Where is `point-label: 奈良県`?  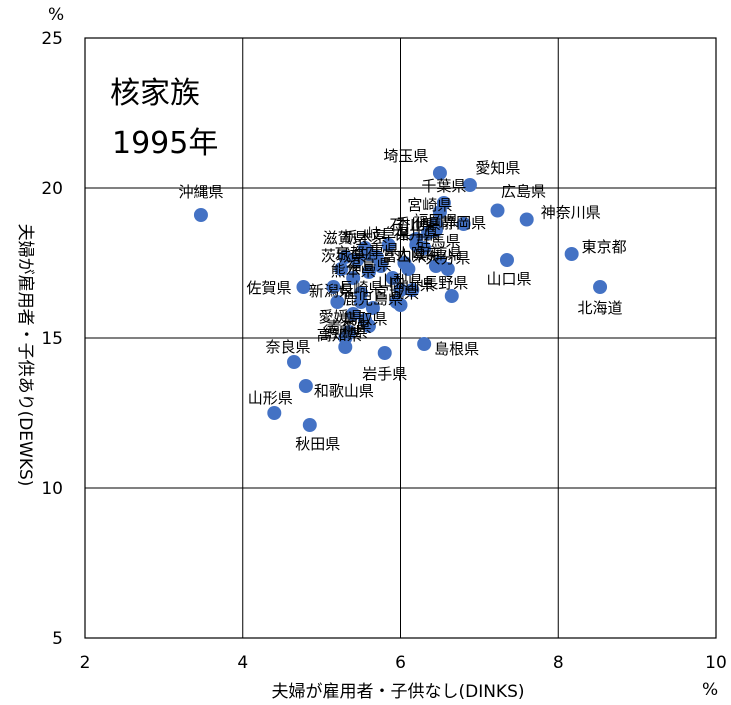 point-label: 奈良県 is located at coordinates (288, 347).